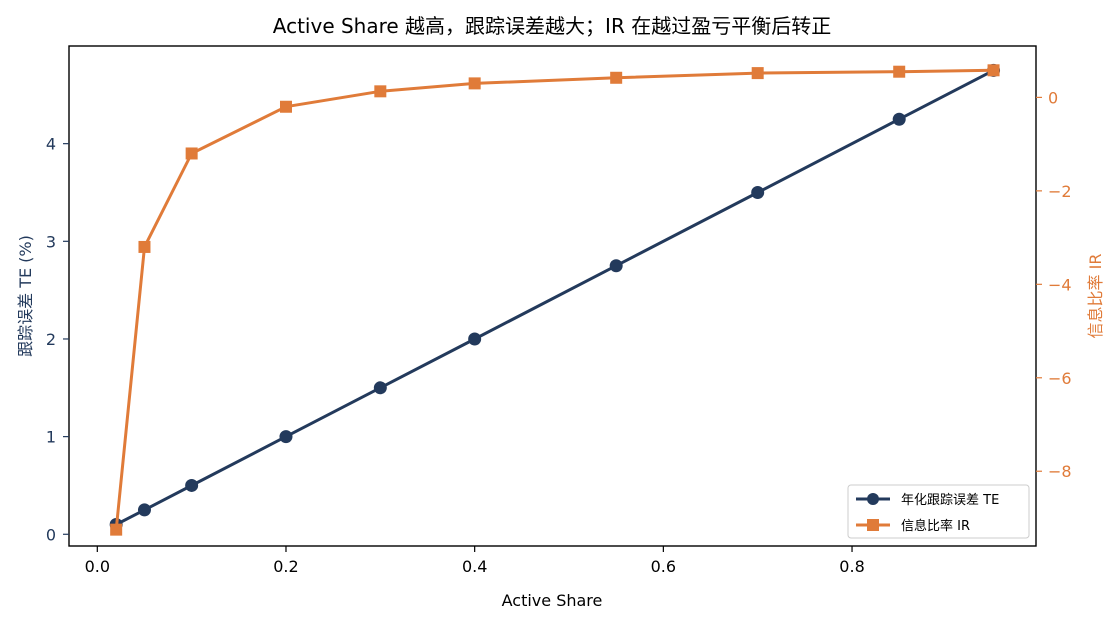 The height and width of the screenshot is (623, 1117). I want to click on x-tick-label: 0.6, so click(663, 566).